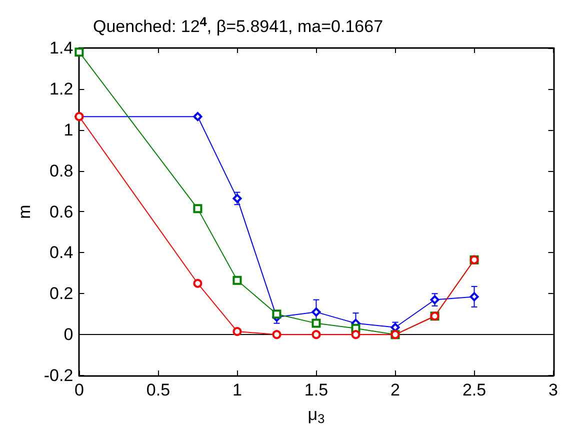 This screenshot has width=569, height=438. What do you see at coordinates (237, 390) in the screenshot?
I see `x-tick-label: 1` at bounding box center [237, 390].